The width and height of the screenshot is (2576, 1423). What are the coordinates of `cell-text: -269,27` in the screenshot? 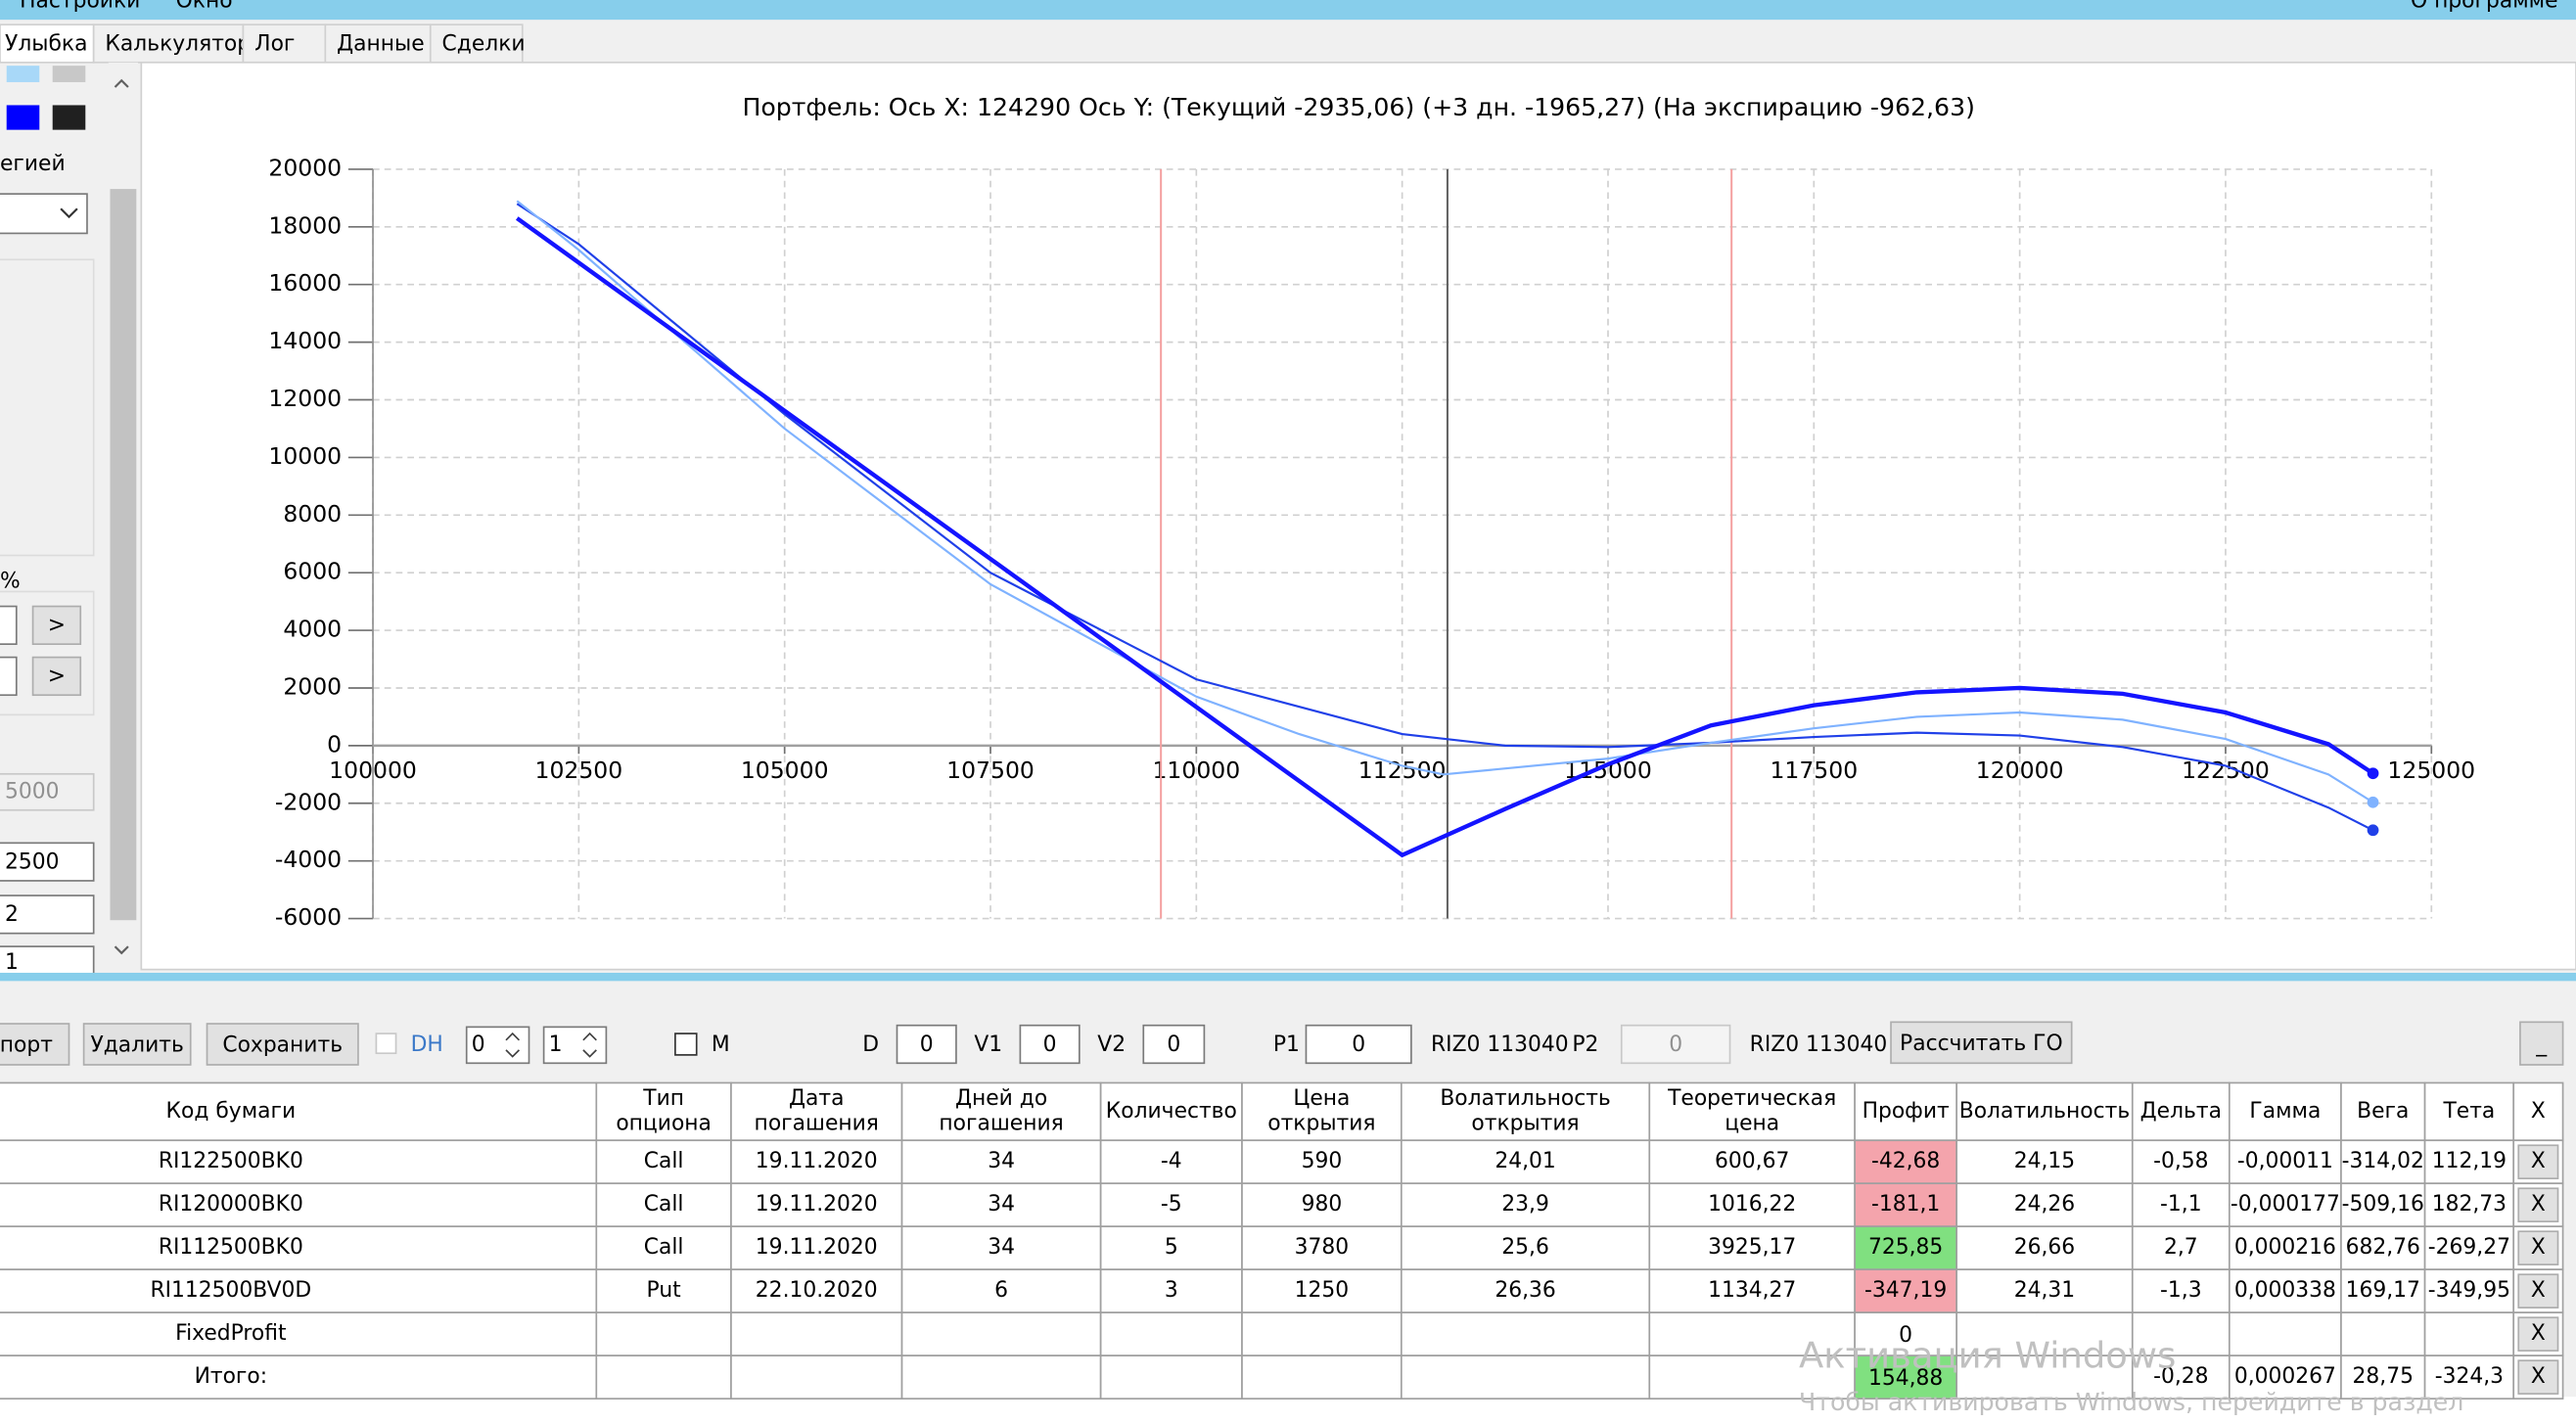 It's located at (2469, 1247).